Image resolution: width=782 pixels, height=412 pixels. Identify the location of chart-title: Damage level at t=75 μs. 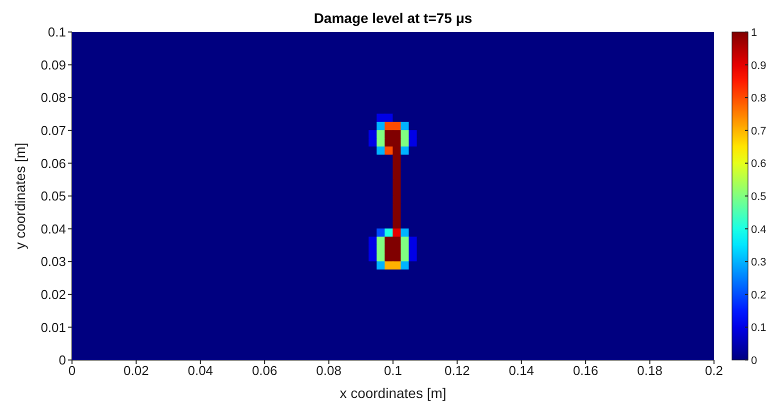
(393, 18).